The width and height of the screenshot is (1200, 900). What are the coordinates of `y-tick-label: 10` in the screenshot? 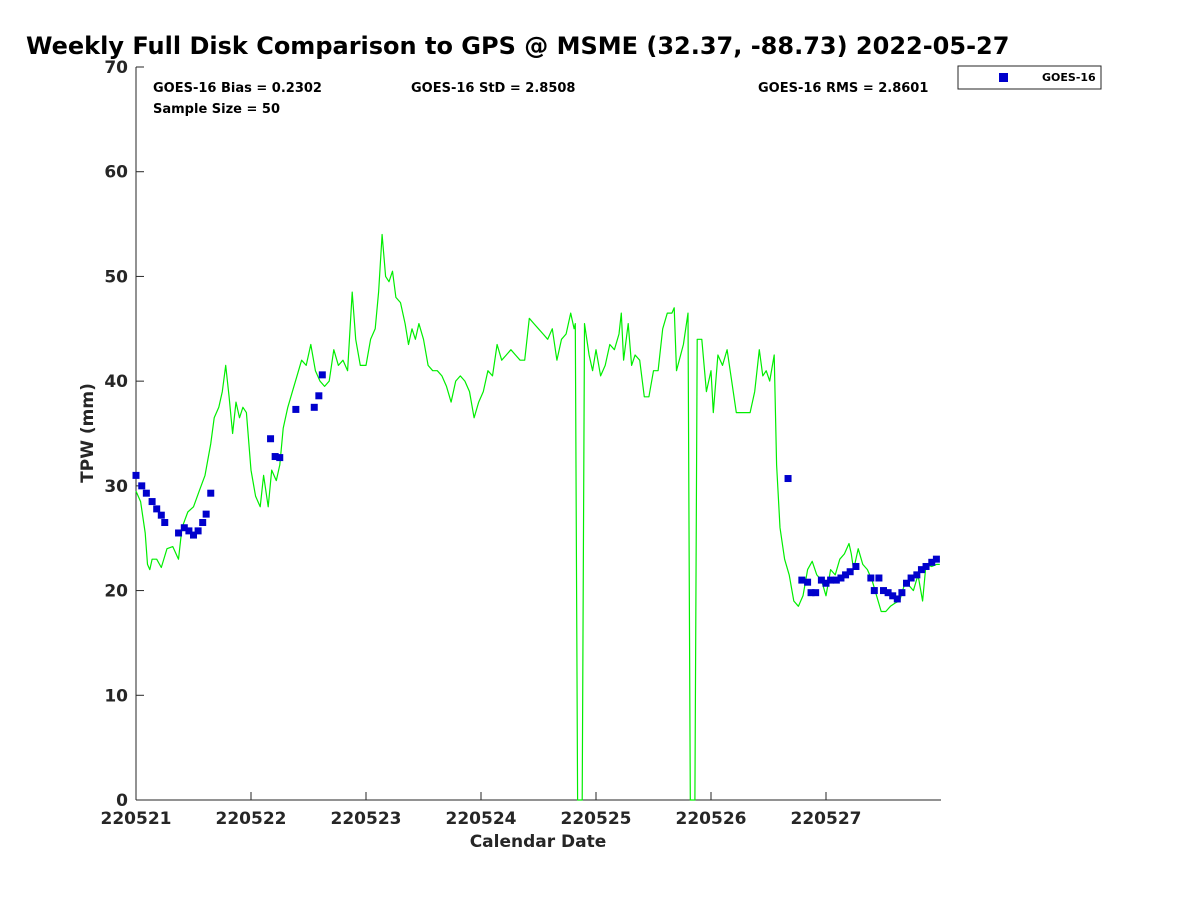 It's located at (116, 696).